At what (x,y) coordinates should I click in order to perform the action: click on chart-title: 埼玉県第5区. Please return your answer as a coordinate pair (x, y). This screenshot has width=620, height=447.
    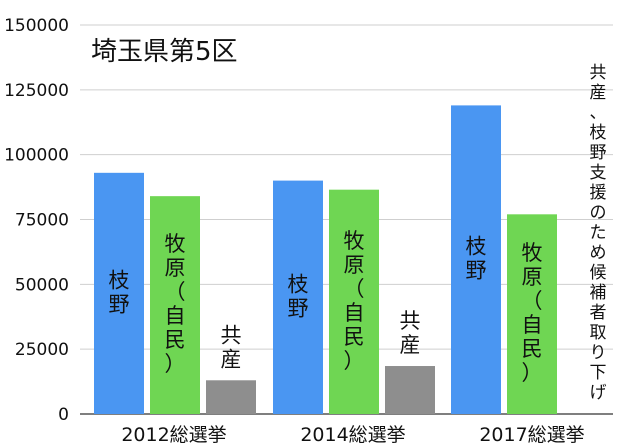
    Looking at the image, I should click on (164, 52).